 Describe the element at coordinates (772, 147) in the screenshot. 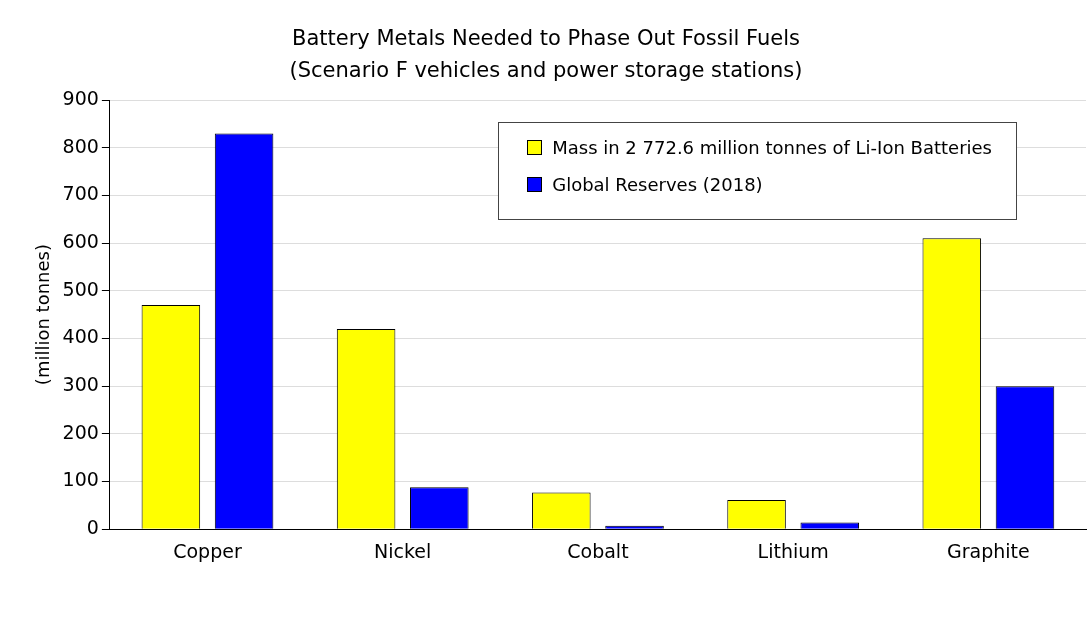

I see `legend-label: Mass in 2 772.6 million tonnes of Li-Ion Batteries` at that location.